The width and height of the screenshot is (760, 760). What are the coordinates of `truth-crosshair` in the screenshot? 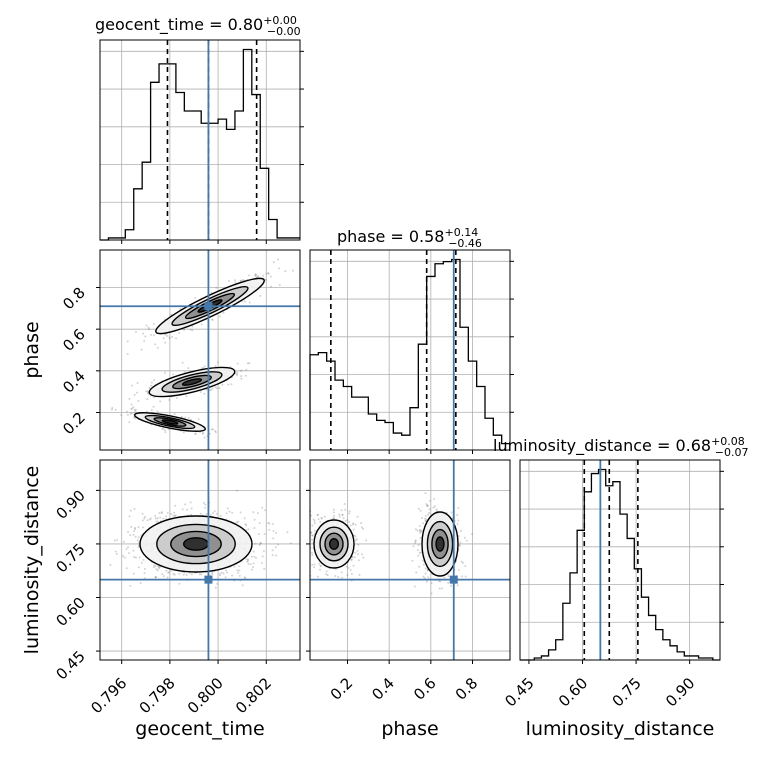 It's located at (200, 560).